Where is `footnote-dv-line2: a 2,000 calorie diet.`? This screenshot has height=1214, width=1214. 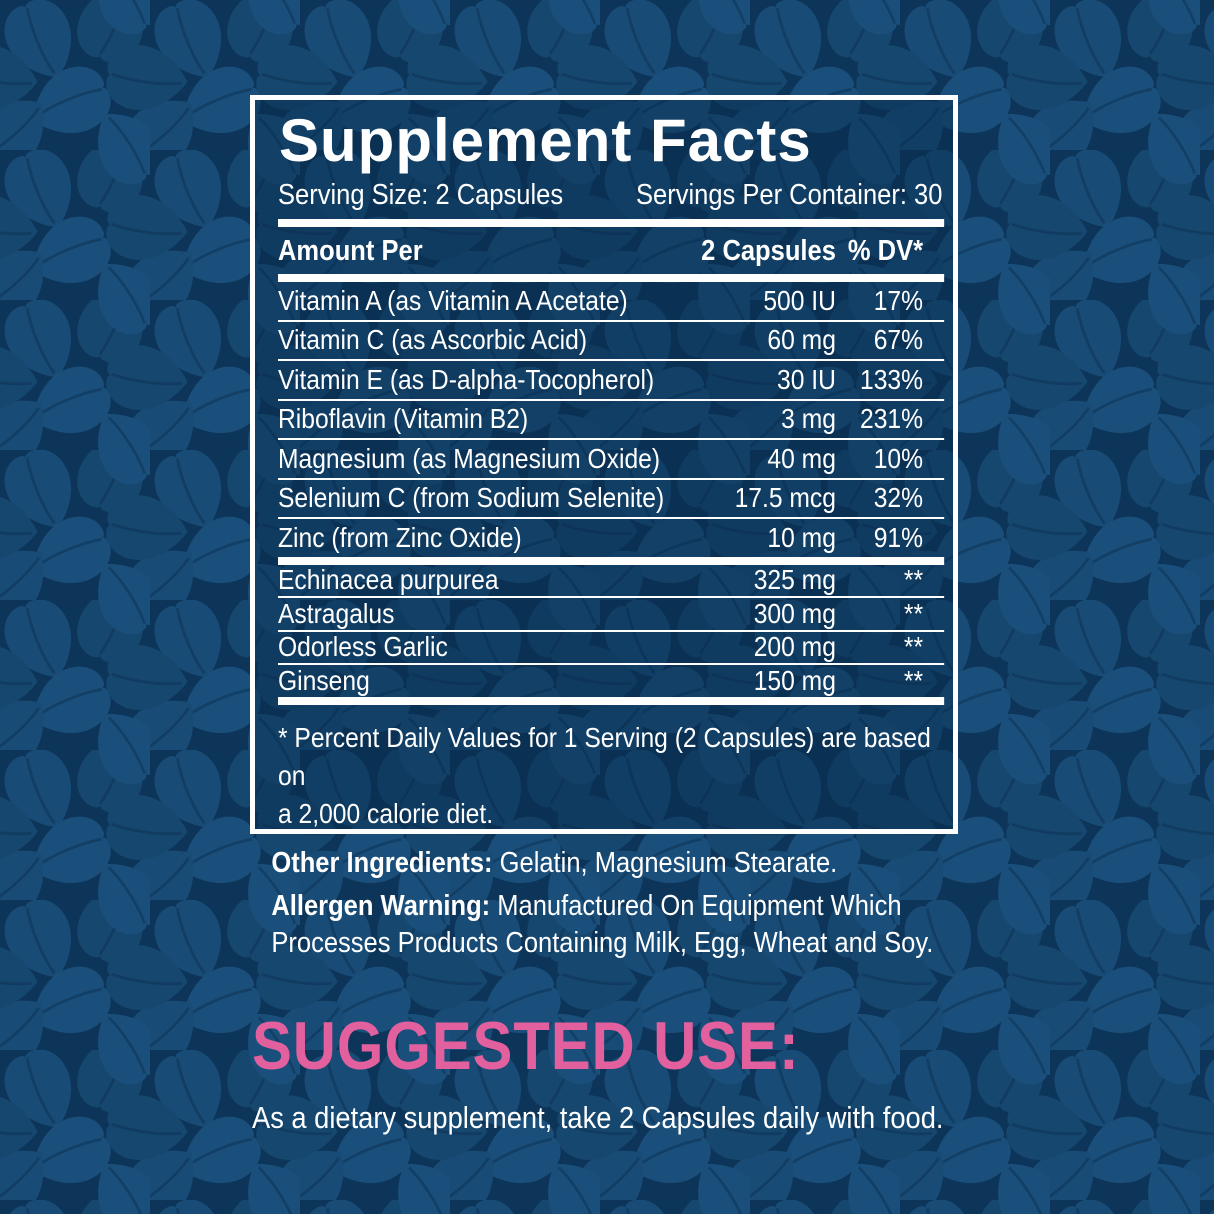 footnote-dv-line2: a 2,000 calorie diet. is located at coordinates (386, 813).